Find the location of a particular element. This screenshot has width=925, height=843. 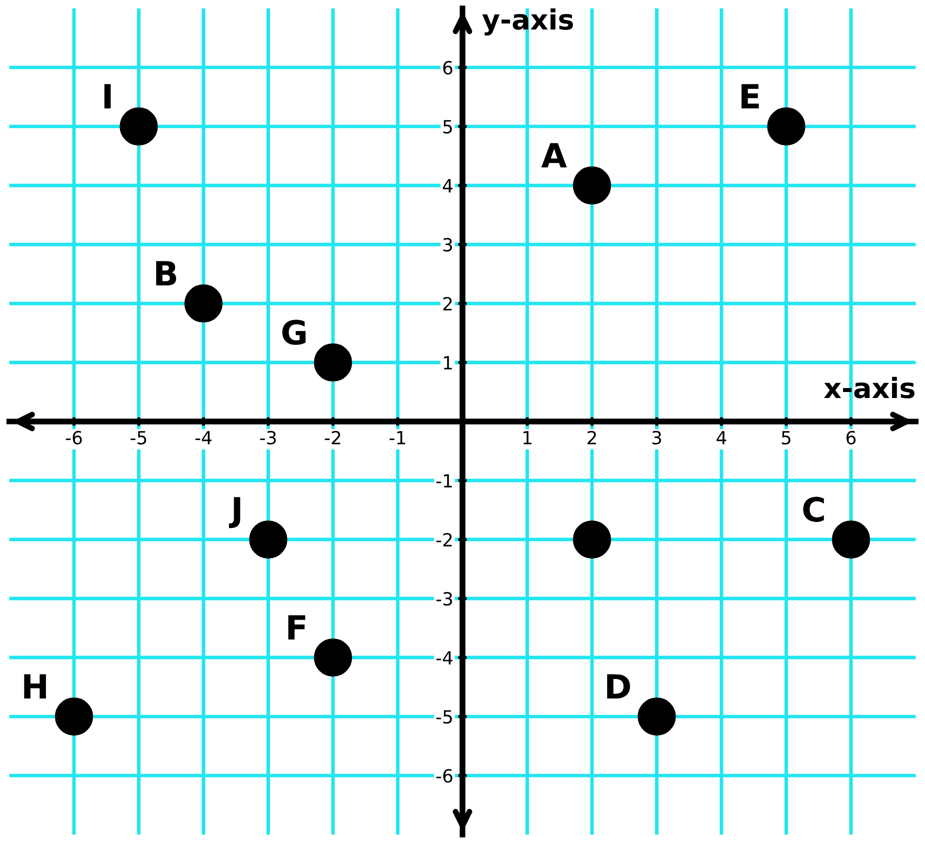

x-tick-label: -4 is located at coordinates (203, 437).